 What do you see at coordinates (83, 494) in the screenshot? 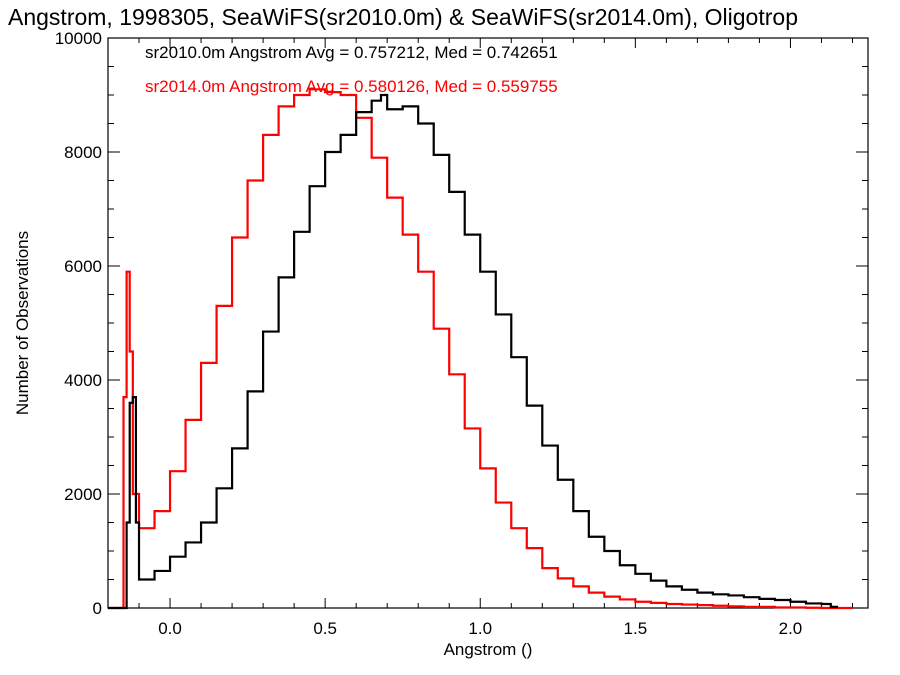
I see `y-tick-label: 2000` at bounding box center [83, 494].